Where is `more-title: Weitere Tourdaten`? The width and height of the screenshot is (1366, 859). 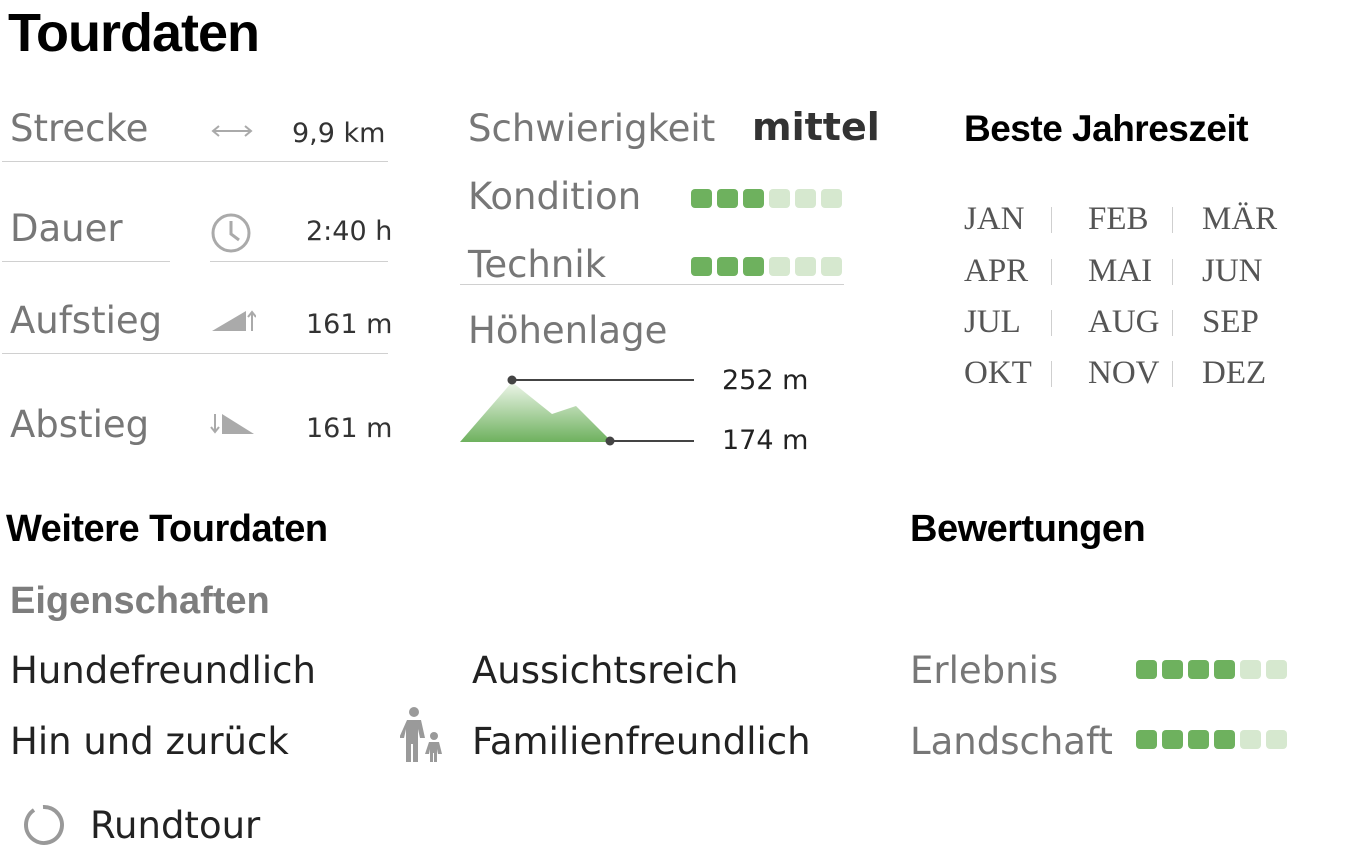
more-title: Weitere Tourdaten is located at coordinates (167, 529).